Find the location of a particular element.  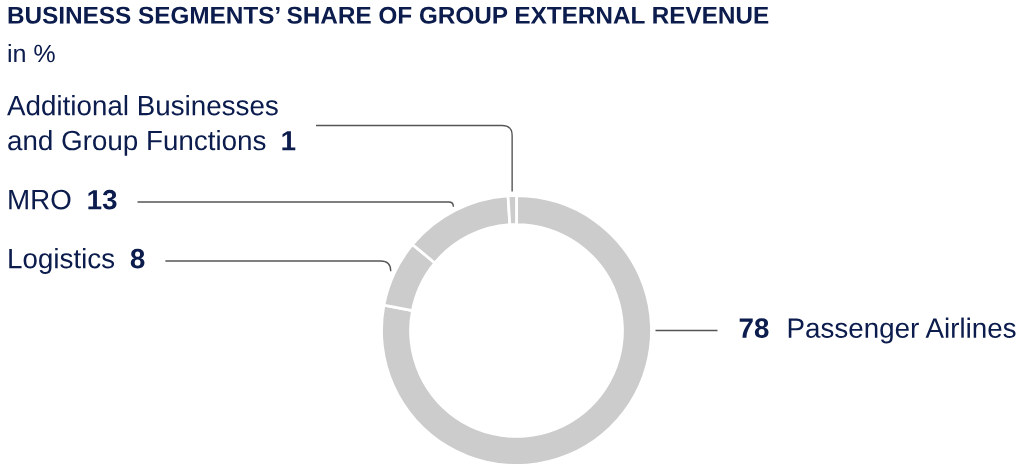

data-label: 1 is located at coordinates (289, 141).